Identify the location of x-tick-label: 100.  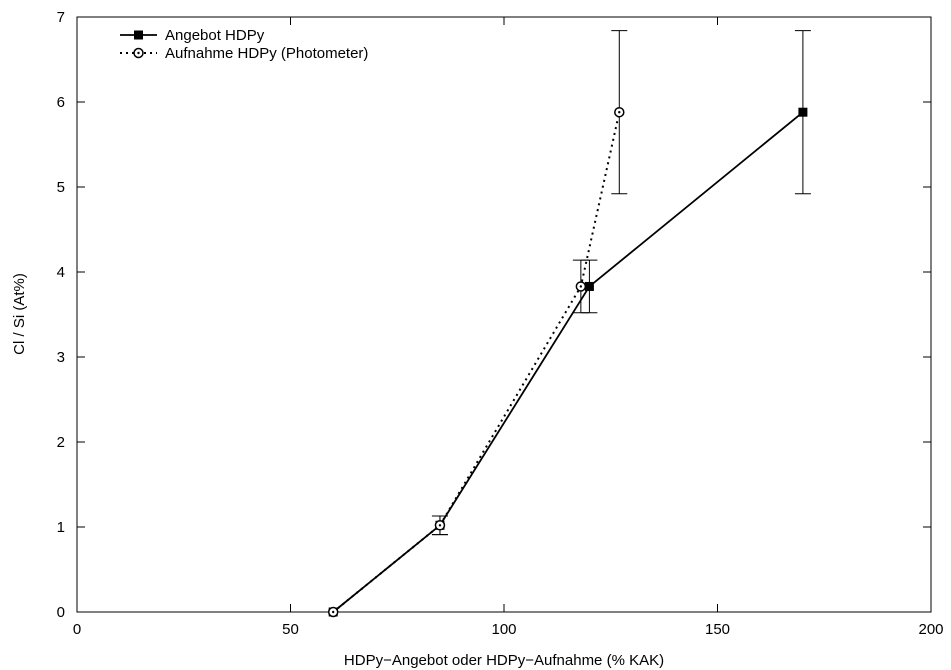
(503, 629).